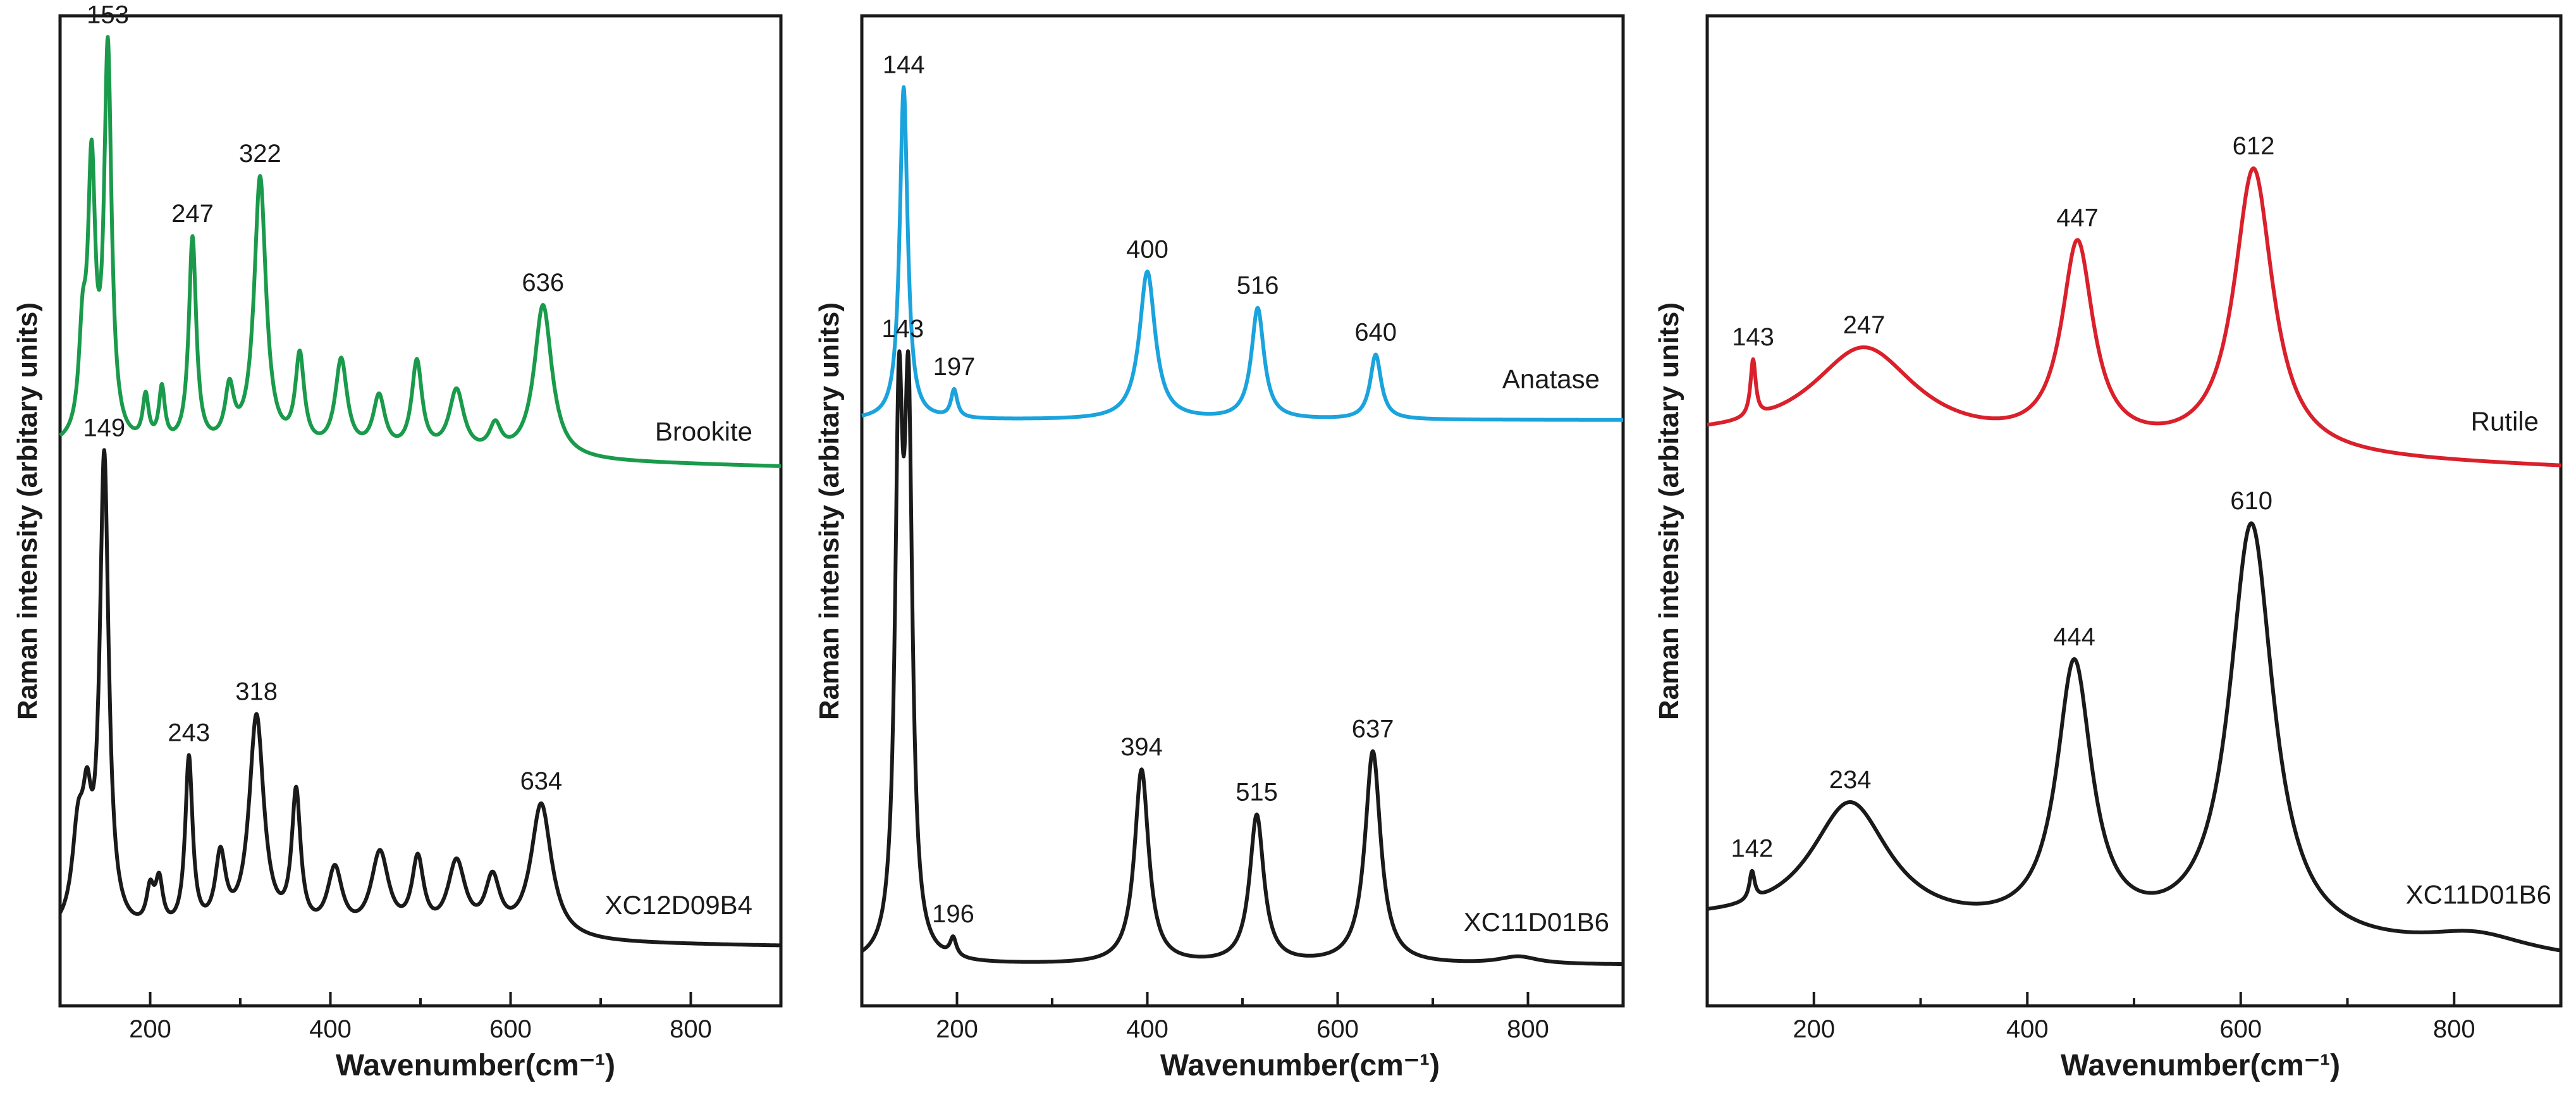 This screenshot has width=2576, height=1095. Describe the element at coordinates (1373, 729) in the screenshot. I see `peak-label: 637` at that location.